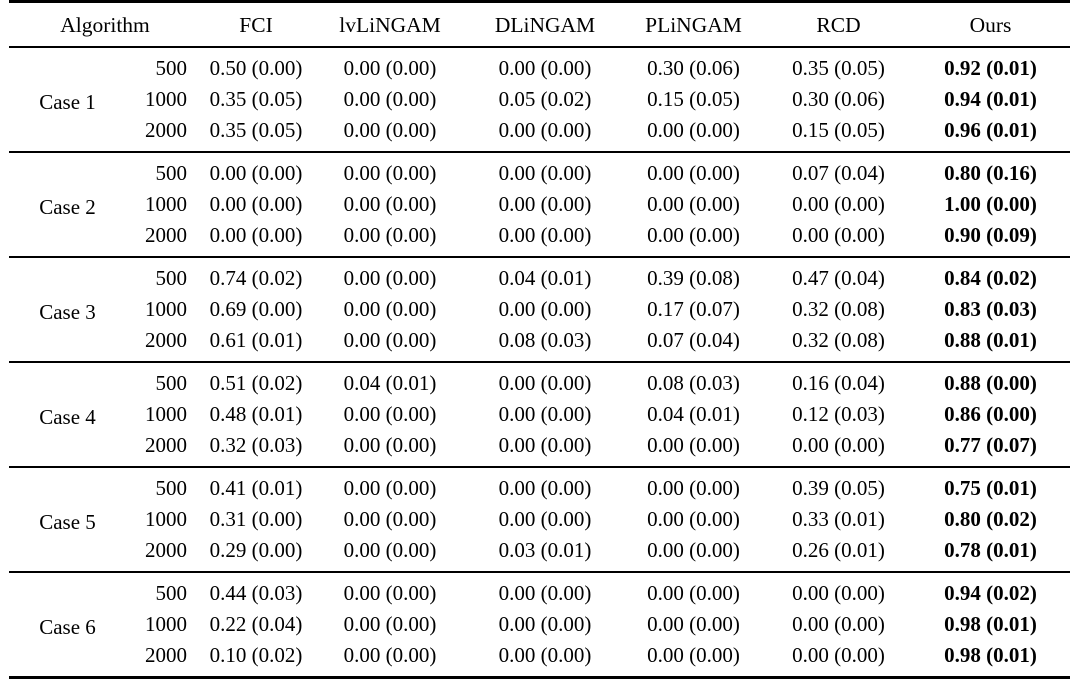  I want to click on cell-value-ours: 0.94 (0.02), so click(990, 593).